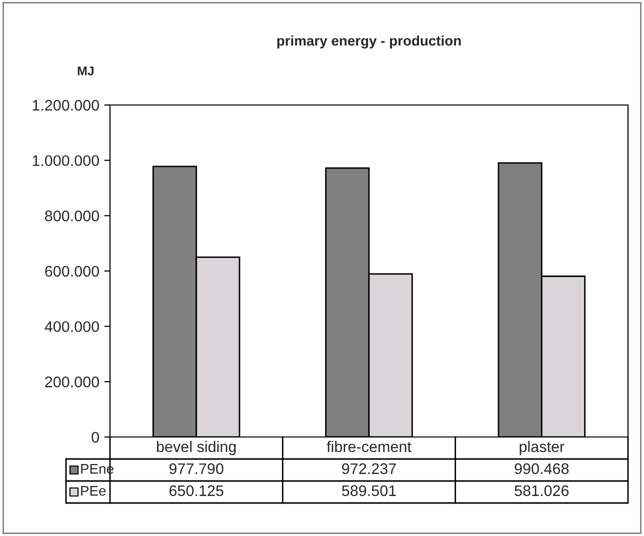 This screenshot has width=644, height=536. What do you see at coordinates (196, 468) in the screenshot?
I see `data-label: 977.790` at bounding box center [196, 468].